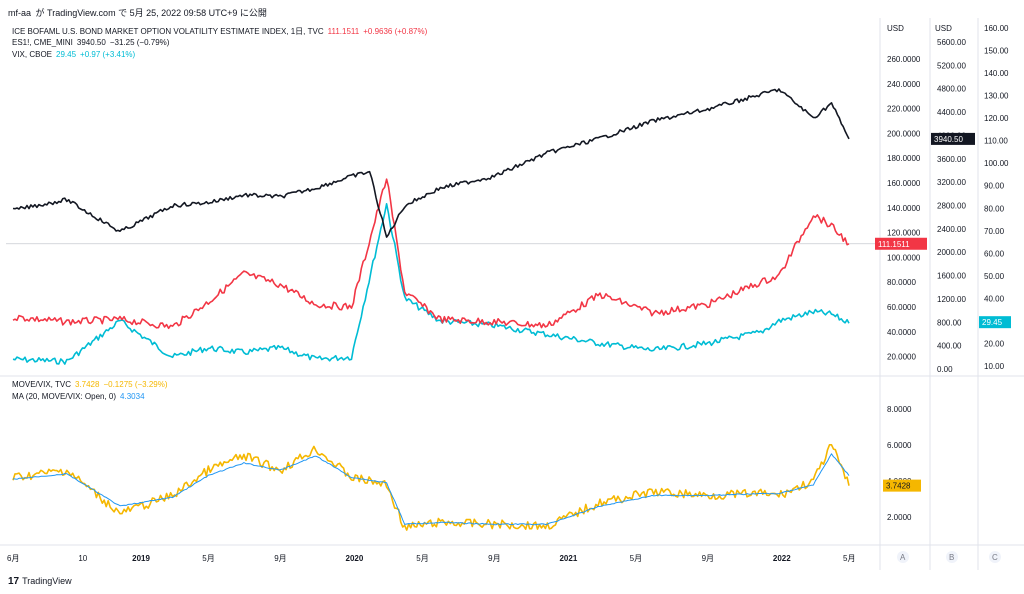 This screenshot has height=594, width=1024. Describe the element at coordinates (996, 141) in the screenshot. I see `vix-axis-tick: 110.00` at that location.